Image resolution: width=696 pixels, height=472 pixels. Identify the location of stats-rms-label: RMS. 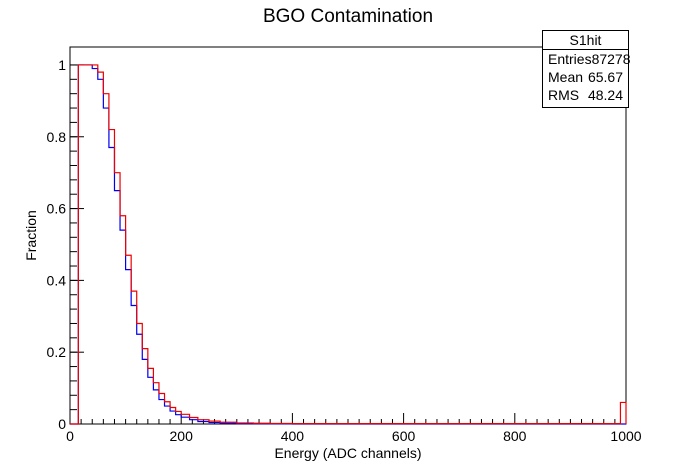
(564, 95).